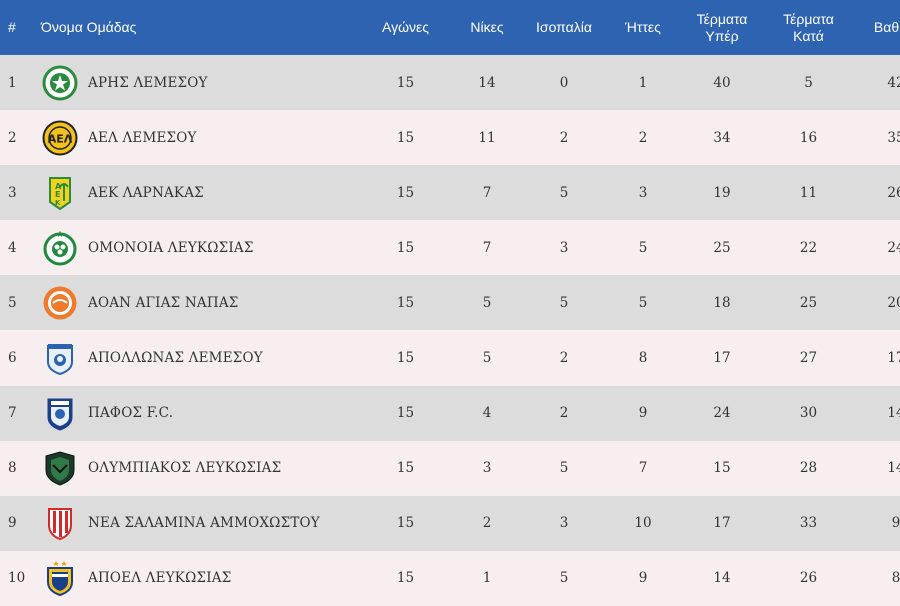 The width and height of the screenshot is (900, 606). What do you see at coordinates (60, 303) in the screenshot?
I see `aoan-crest-icon` at bounding box center [60, 303].